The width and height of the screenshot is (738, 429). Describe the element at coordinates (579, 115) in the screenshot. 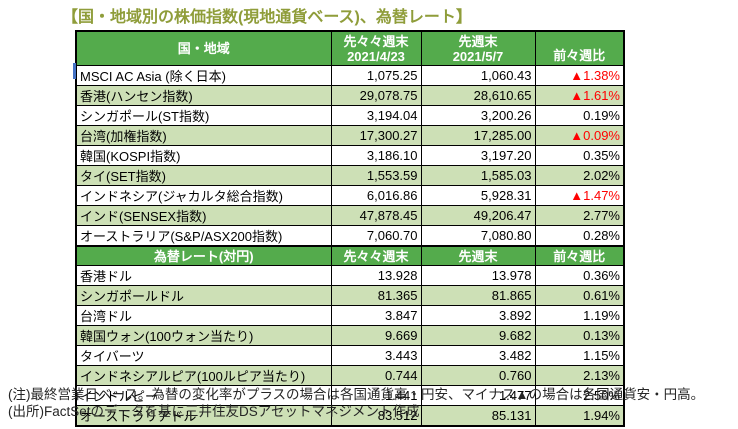

I see `change-cell: 0.19%` at that location.